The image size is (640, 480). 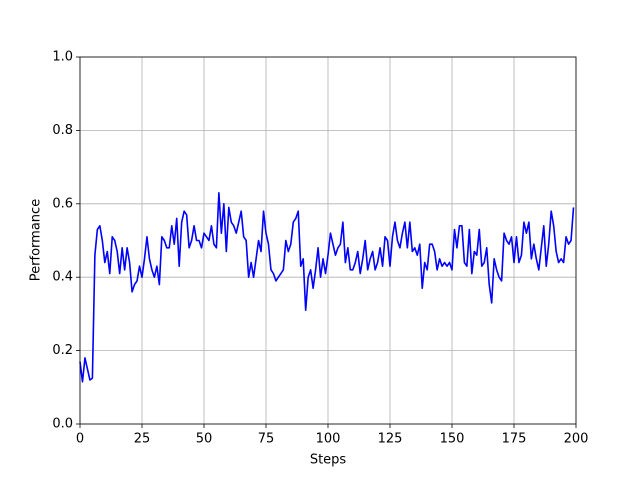 I want to click on y-axis-label: Performance, so click(x=36, y=240).